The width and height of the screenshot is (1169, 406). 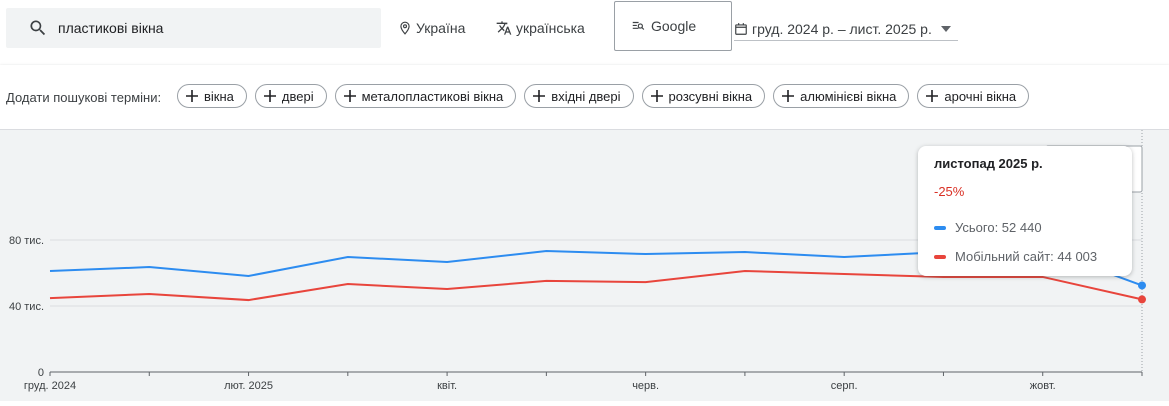 What do you see at coordinates (842, 29) in the screenshot?
I see `date-range-text: груд. 2024 р. – лист. 2025 р.` at bounding box center [842, 29].